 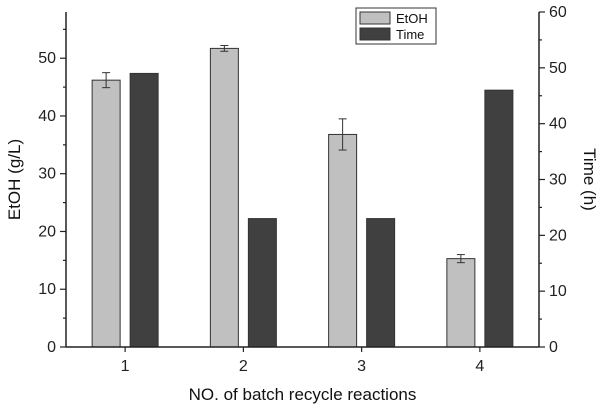 I want to click on legend: EtOH Time, so click(x=396, y=26).